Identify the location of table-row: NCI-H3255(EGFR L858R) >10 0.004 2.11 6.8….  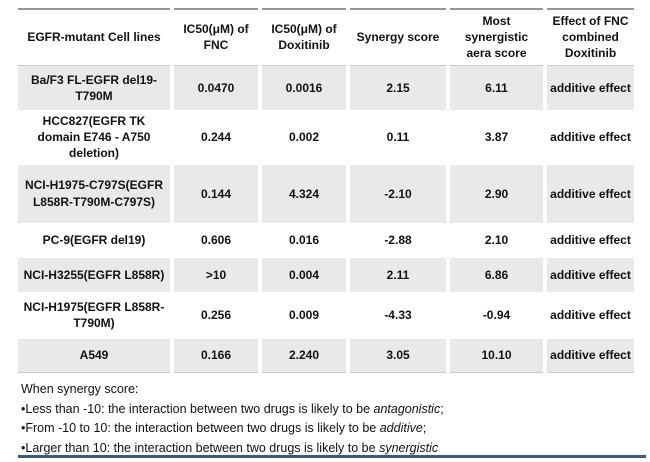
(326, 274).